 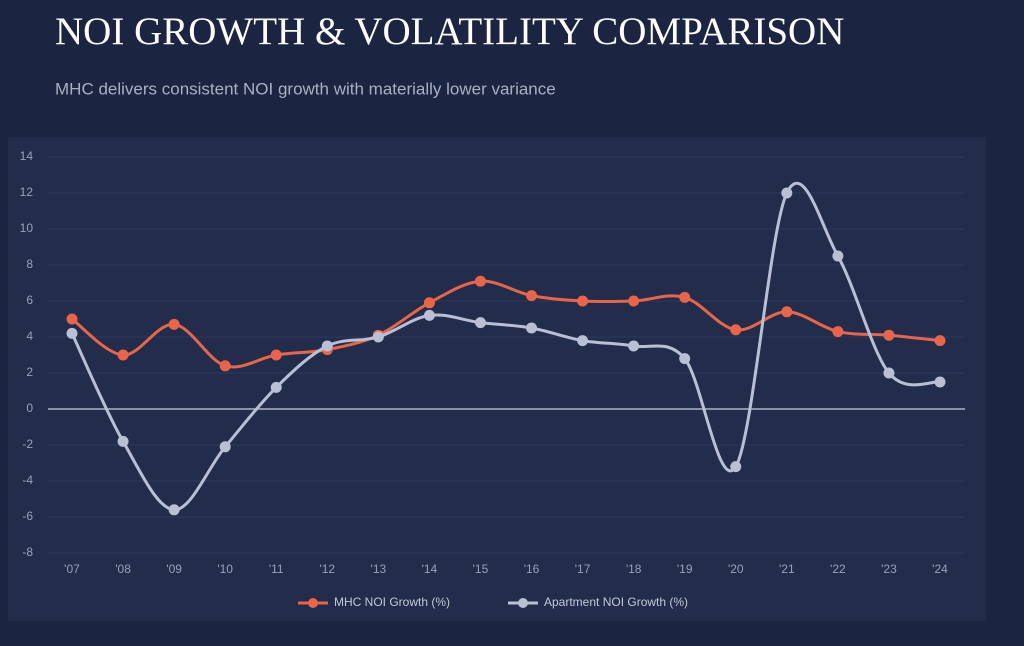 What do you see at coordinates (616, 602) in the screenshot?
I see `legend-label: Apartment NOI Growth (%)` at bounding box center [616, 602].